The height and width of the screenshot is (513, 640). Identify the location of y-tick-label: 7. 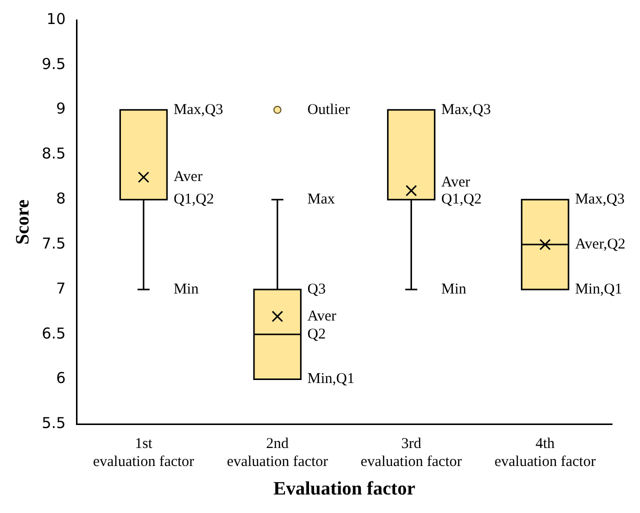
(61, 288).